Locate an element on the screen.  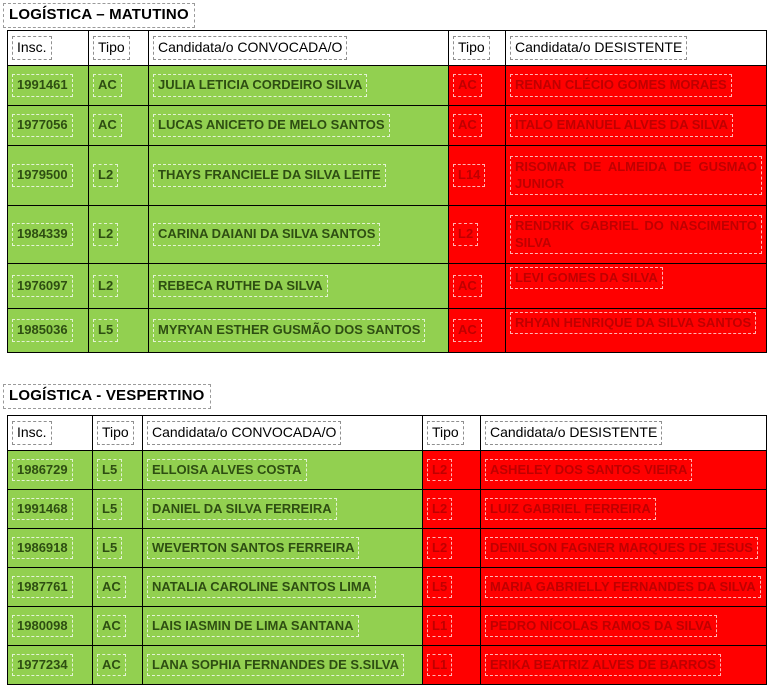
convocada-name-cell: LUCAS ANICETO DE MELO SANTOS is located at coordinates (298, 125).